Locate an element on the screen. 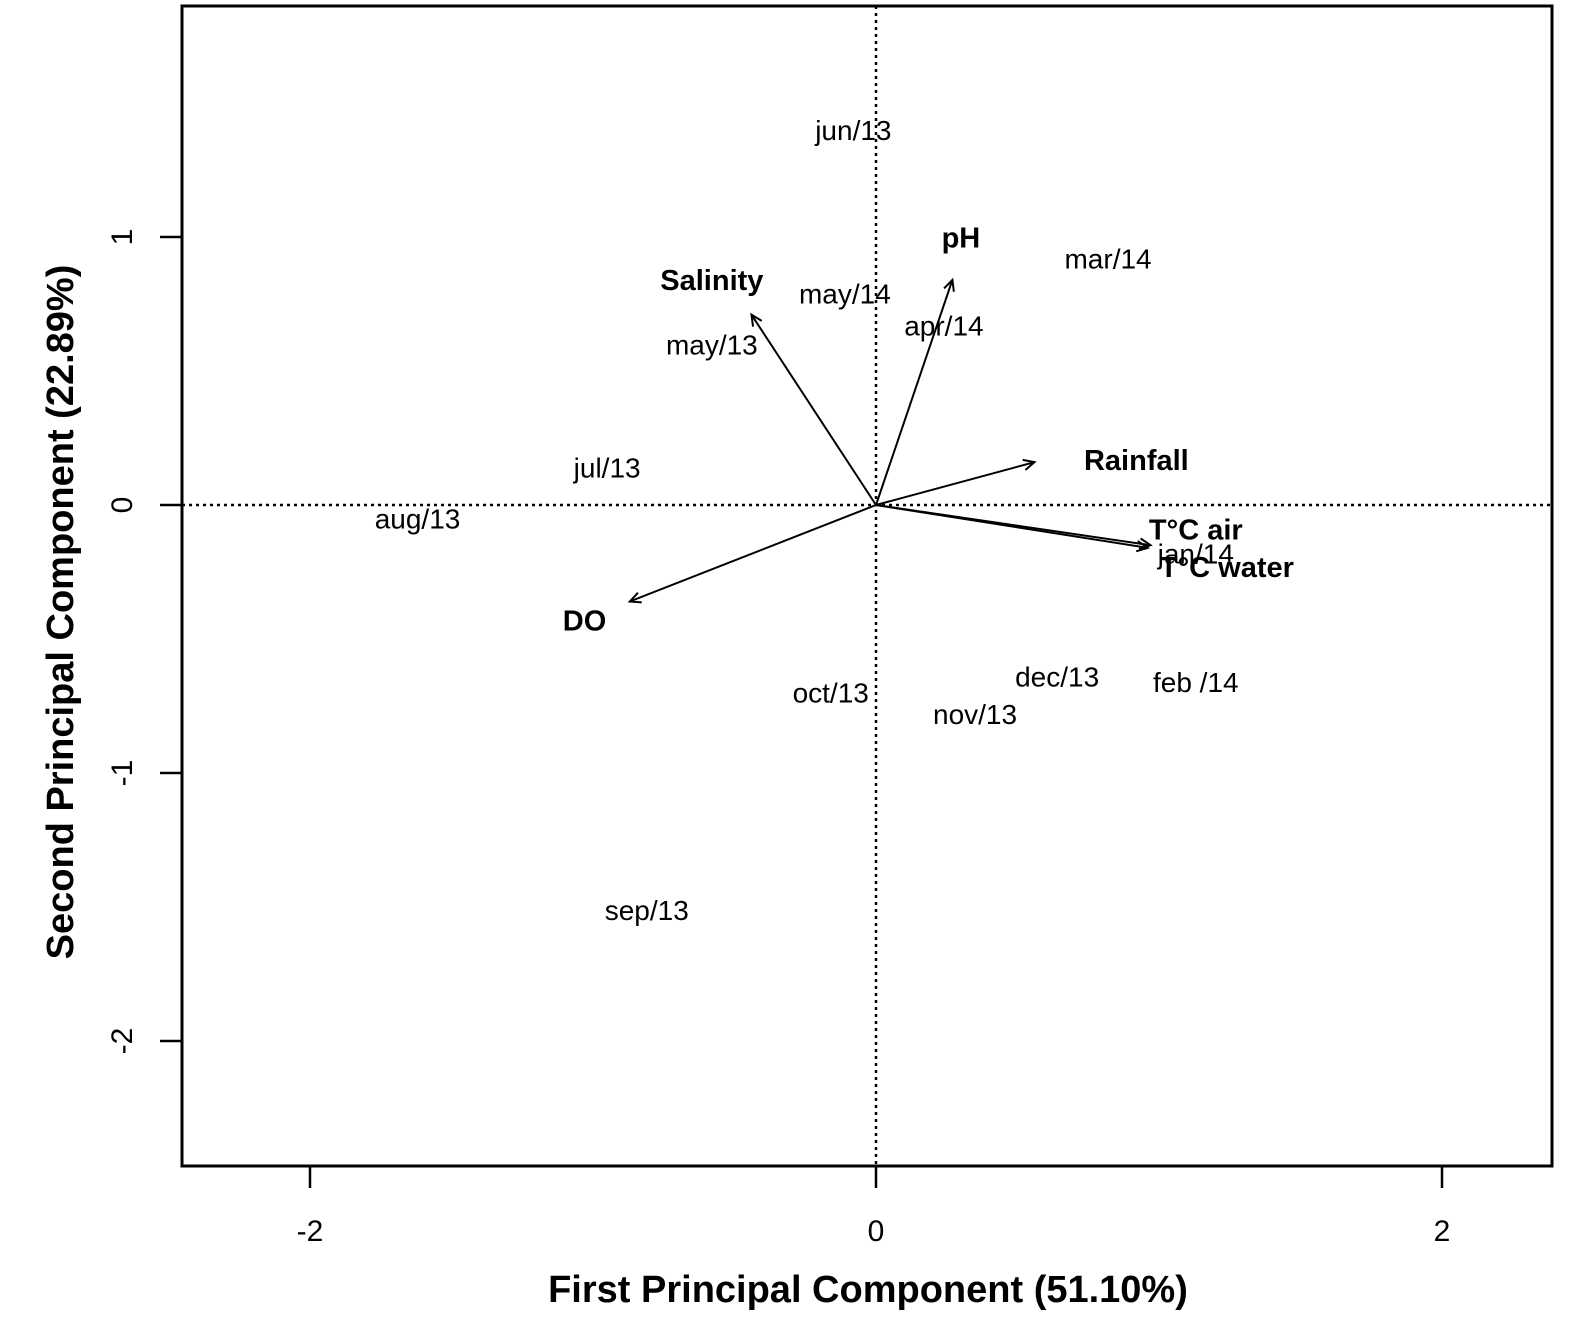 This screenshot has width=1575, height=1339. observation-label: jan/14 is located at coordinates (1195, 553).